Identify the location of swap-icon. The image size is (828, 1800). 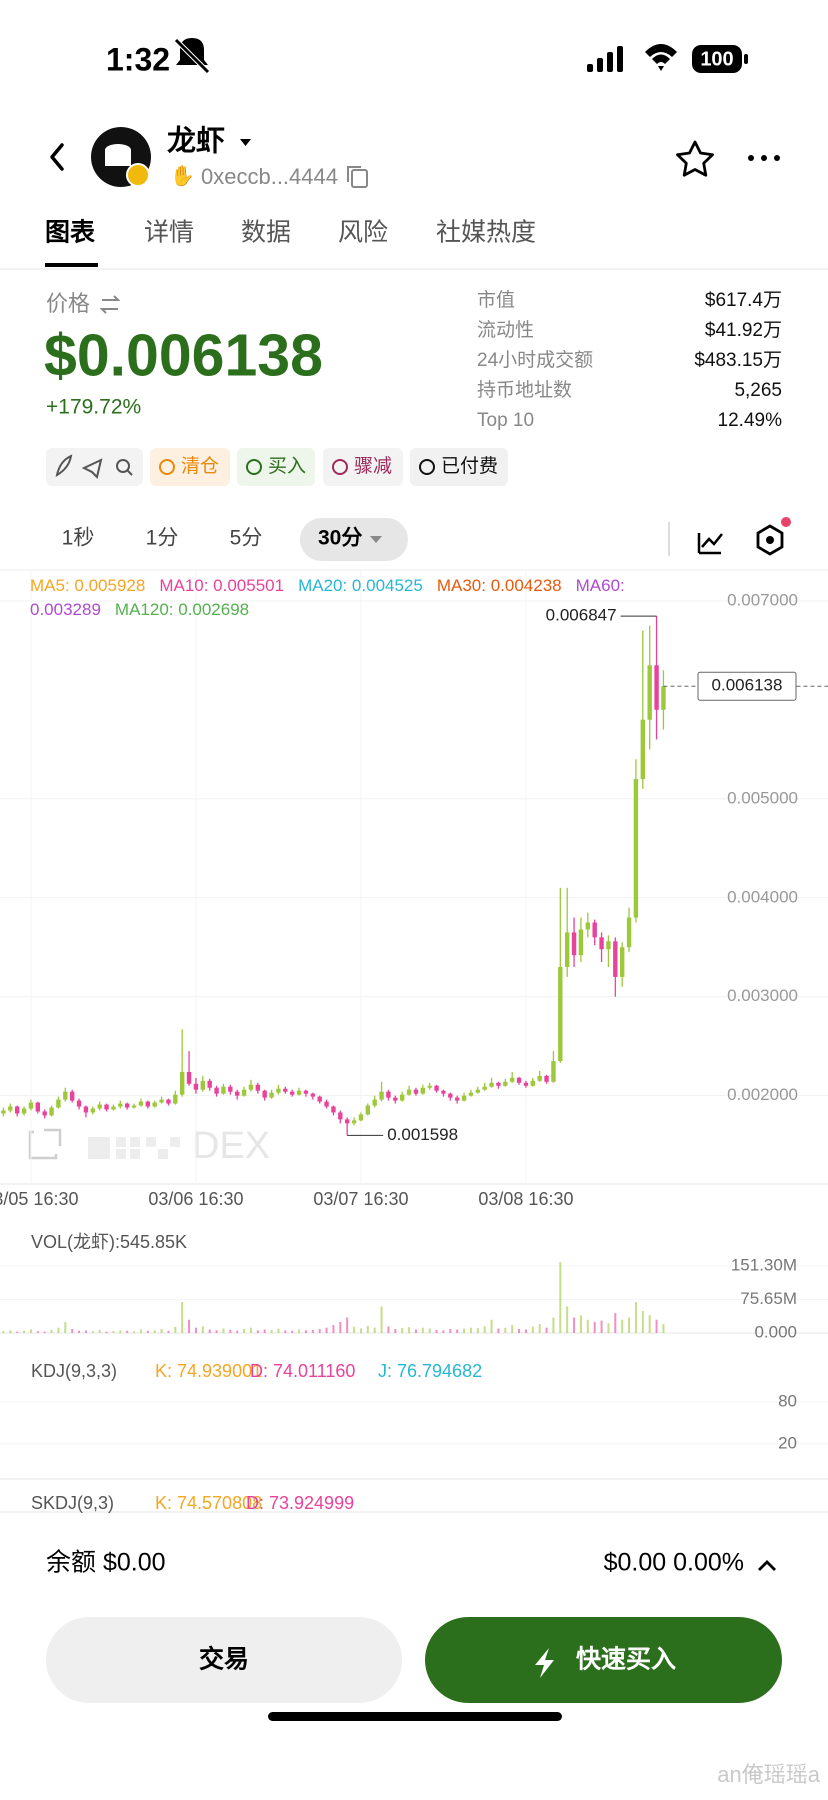
(110, 304).